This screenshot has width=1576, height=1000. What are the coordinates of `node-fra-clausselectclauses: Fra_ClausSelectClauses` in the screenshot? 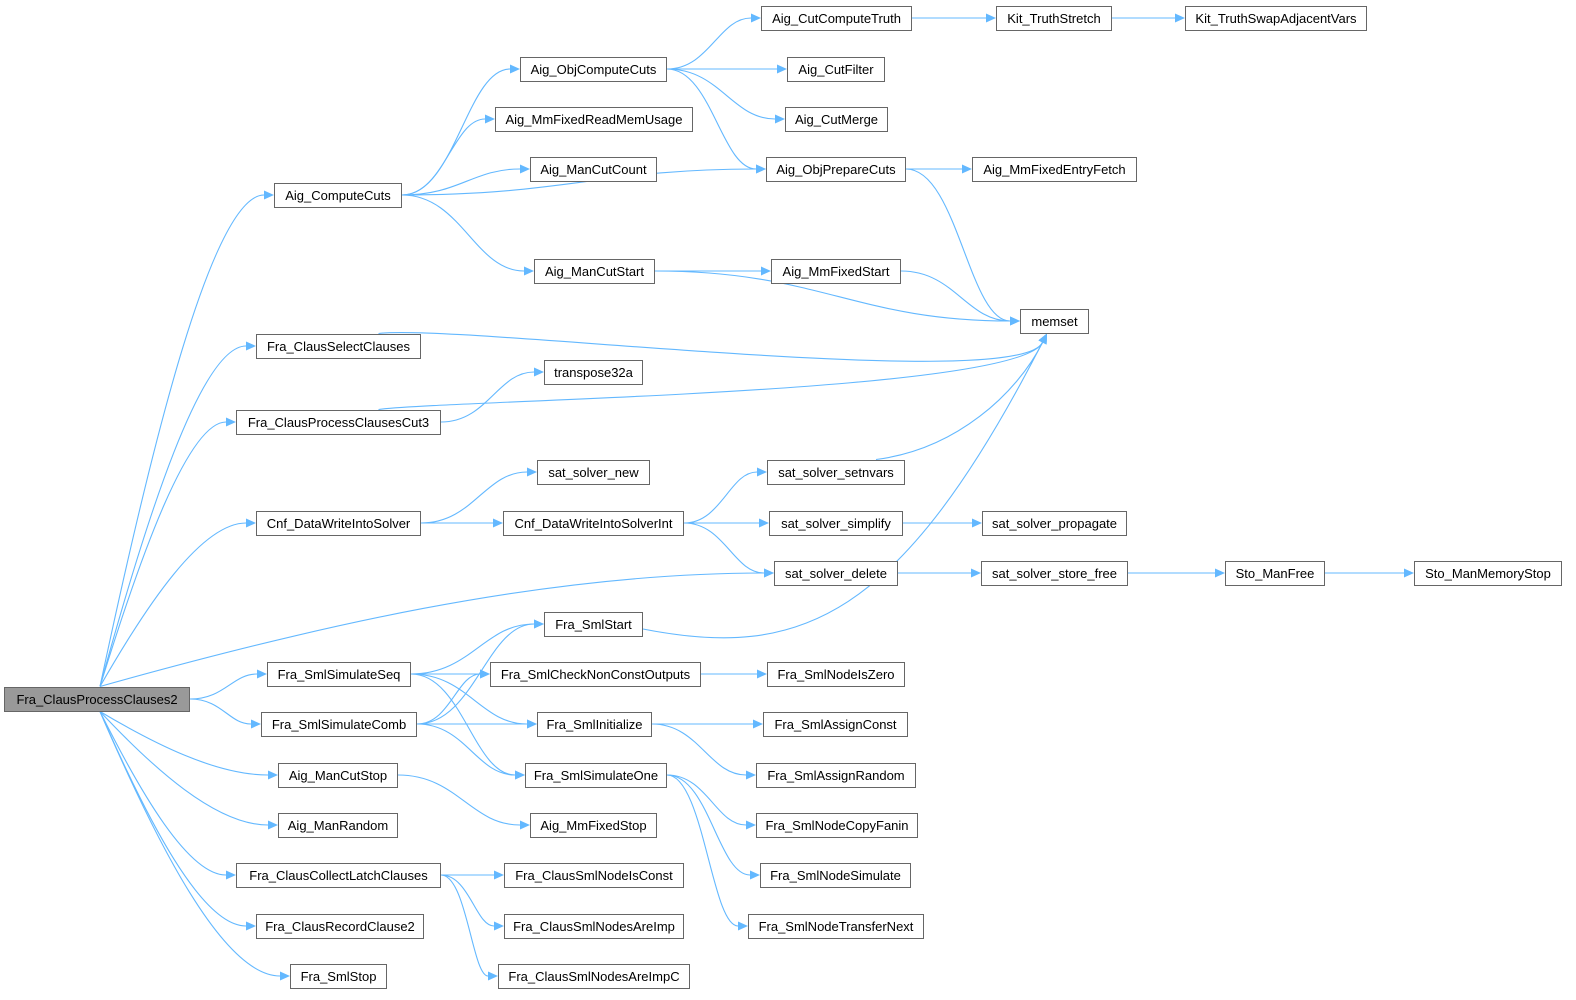 It's located at (338, 346).